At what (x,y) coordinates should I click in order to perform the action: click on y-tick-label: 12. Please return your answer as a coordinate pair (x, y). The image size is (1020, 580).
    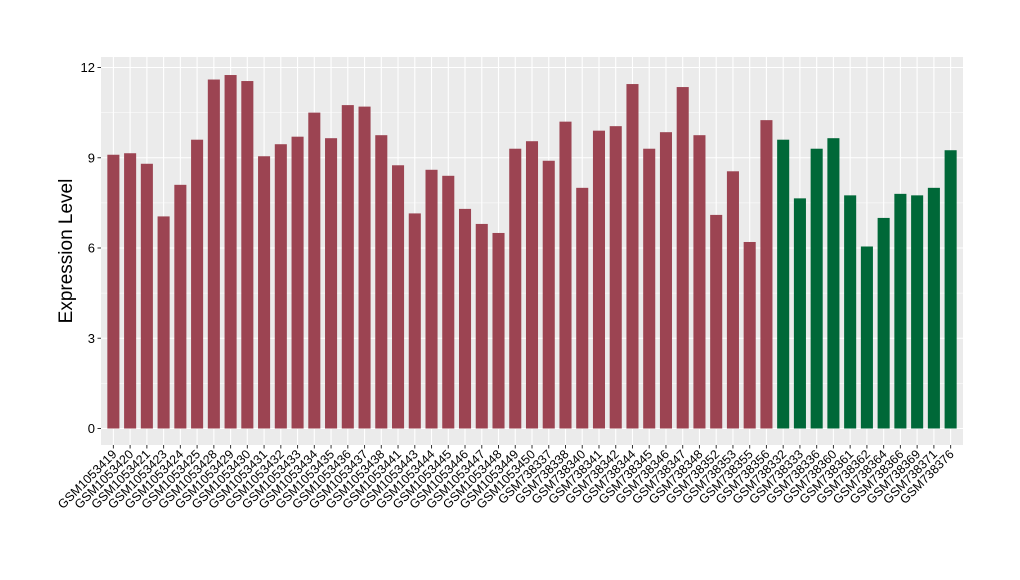
    Looking at the image, I should click on (88, 67).